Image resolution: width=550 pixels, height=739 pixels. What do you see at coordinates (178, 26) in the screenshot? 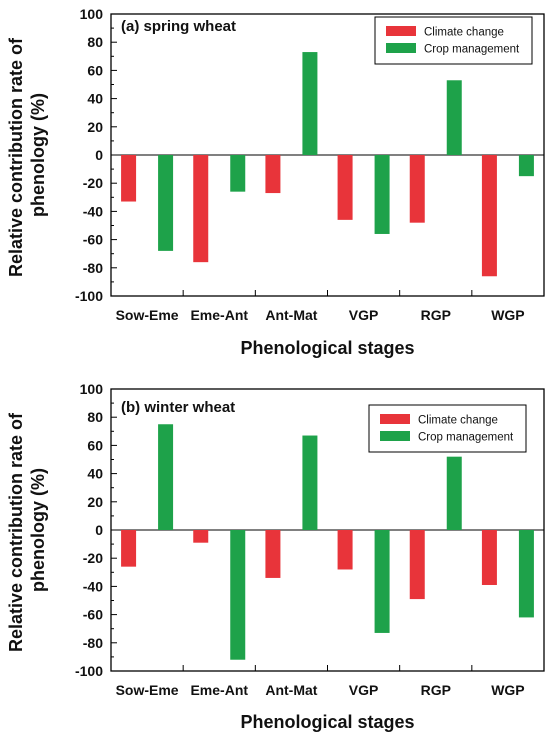
I see `panel-title: (a) spring wheat` at bounding box center [178, 26].